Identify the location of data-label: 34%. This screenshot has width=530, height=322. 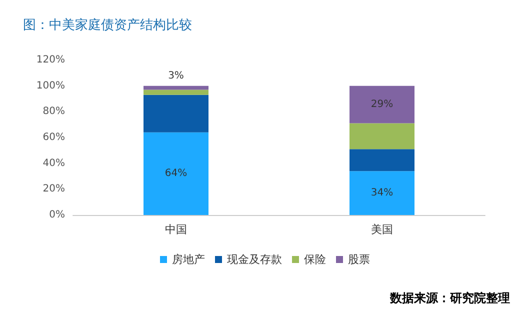
(382, 193).